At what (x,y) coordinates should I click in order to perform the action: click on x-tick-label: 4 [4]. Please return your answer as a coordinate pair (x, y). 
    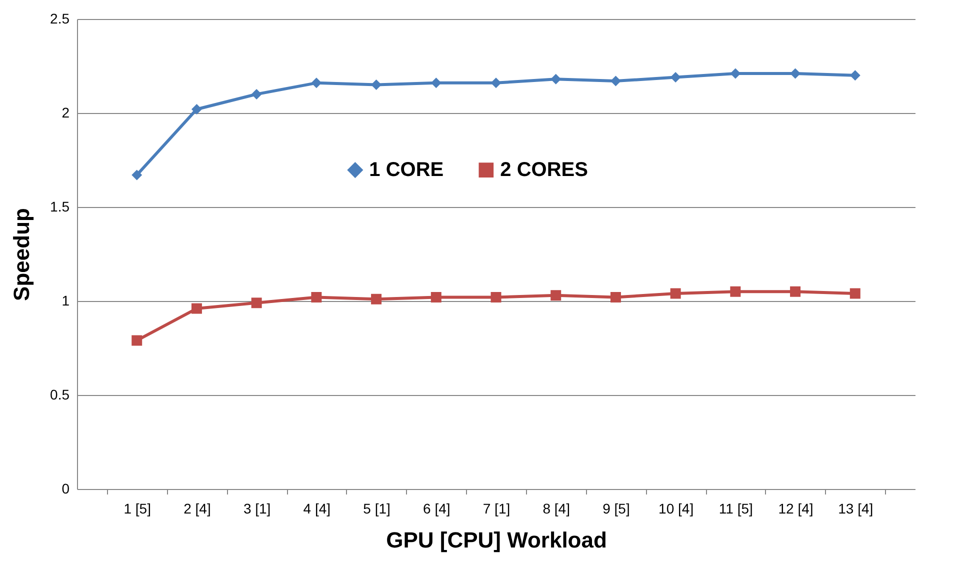
    Looking at the image, I should click on (317, 508).